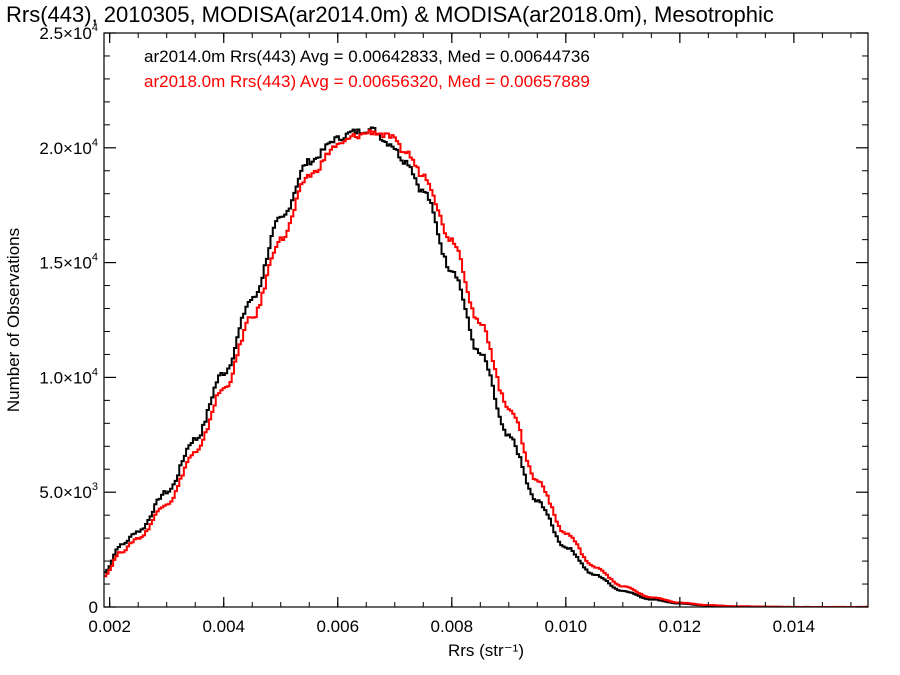 This screenshot has width=900, height=675. I want to click on x-tick-label: 0.006, so click(337, 626).